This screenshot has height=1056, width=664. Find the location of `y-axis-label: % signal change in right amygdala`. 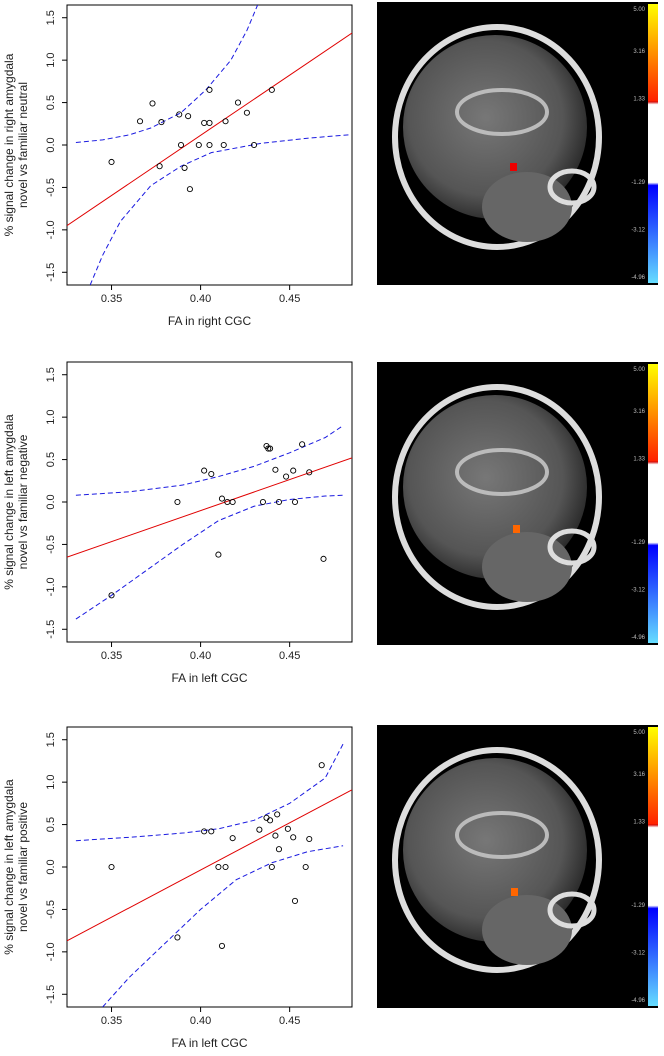

y-axis-label: % signal change in right amygdala is located at coordinates (9, 144).